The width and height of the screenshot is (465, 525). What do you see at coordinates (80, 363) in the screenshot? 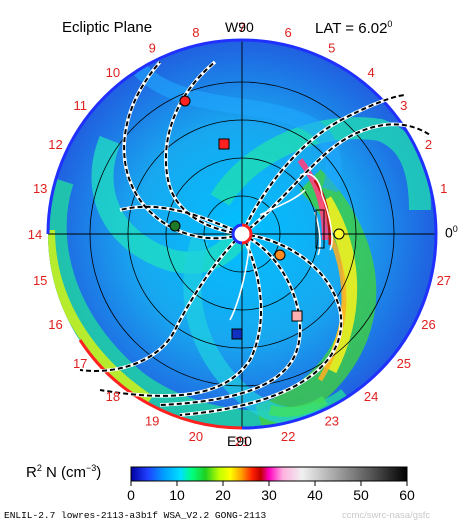
I see `rim-label-17: 17` at bounding box center [80, 363].